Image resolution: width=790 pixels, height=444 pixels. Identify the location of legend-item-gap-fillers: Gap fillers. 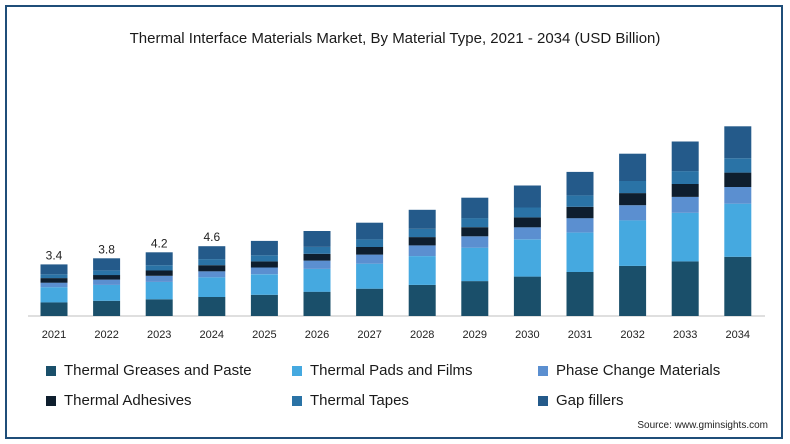
(581, 400).